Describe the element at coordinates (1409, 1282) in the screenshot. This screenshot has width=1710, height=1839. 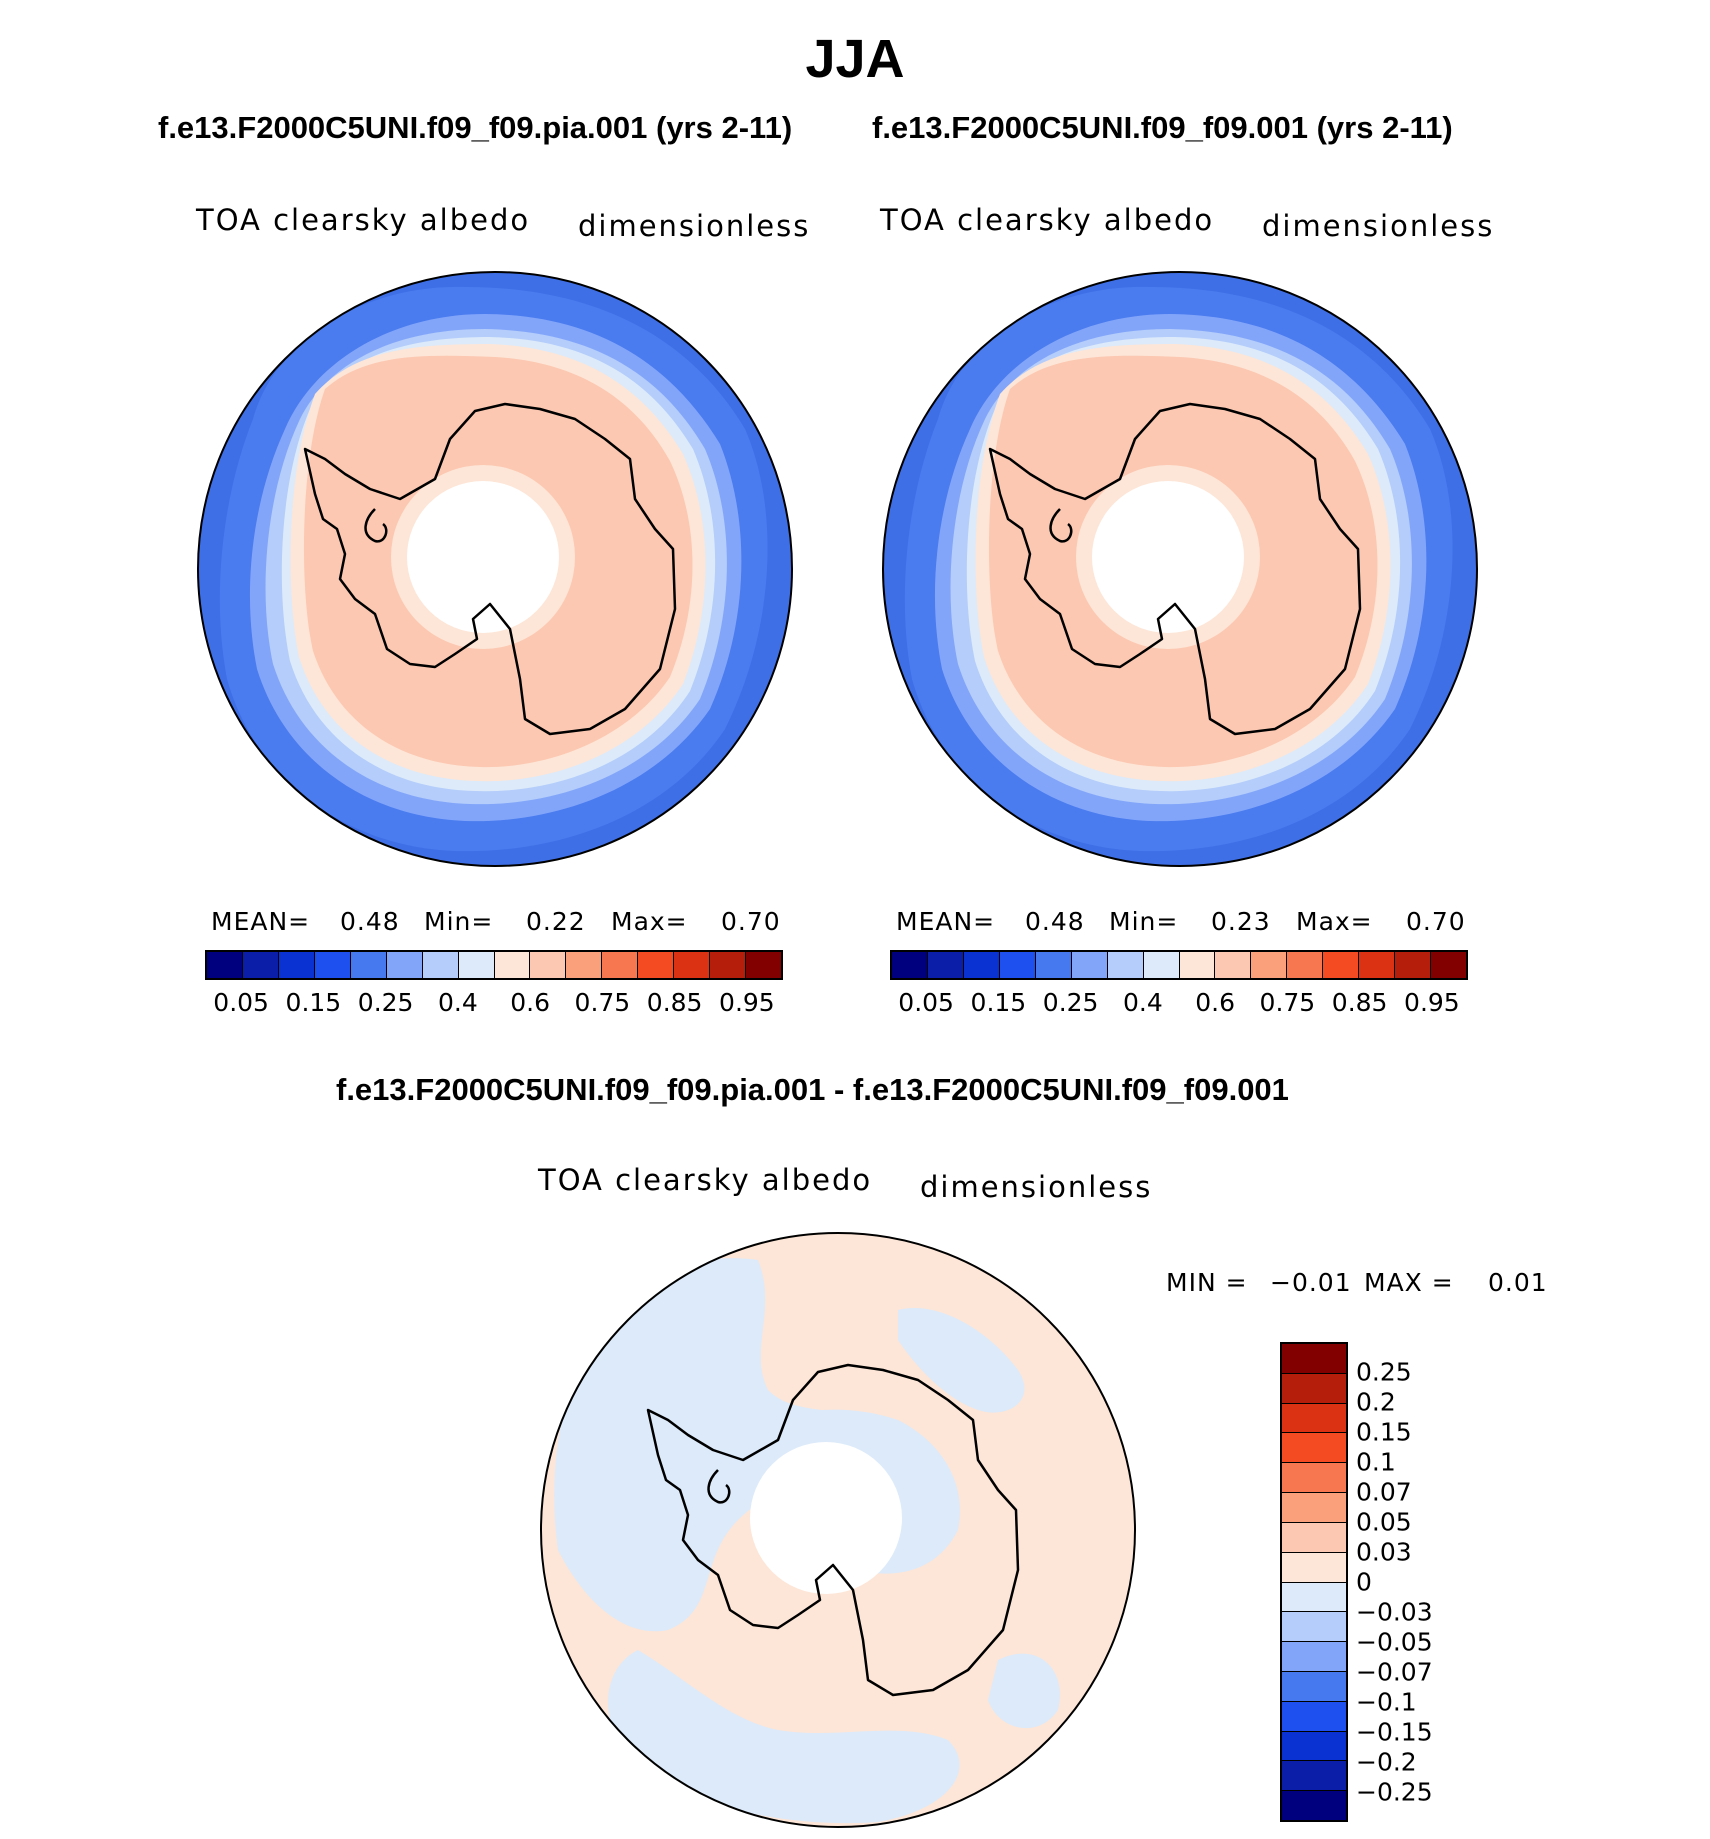
I see `difference-max-label: MAX =` at that location.